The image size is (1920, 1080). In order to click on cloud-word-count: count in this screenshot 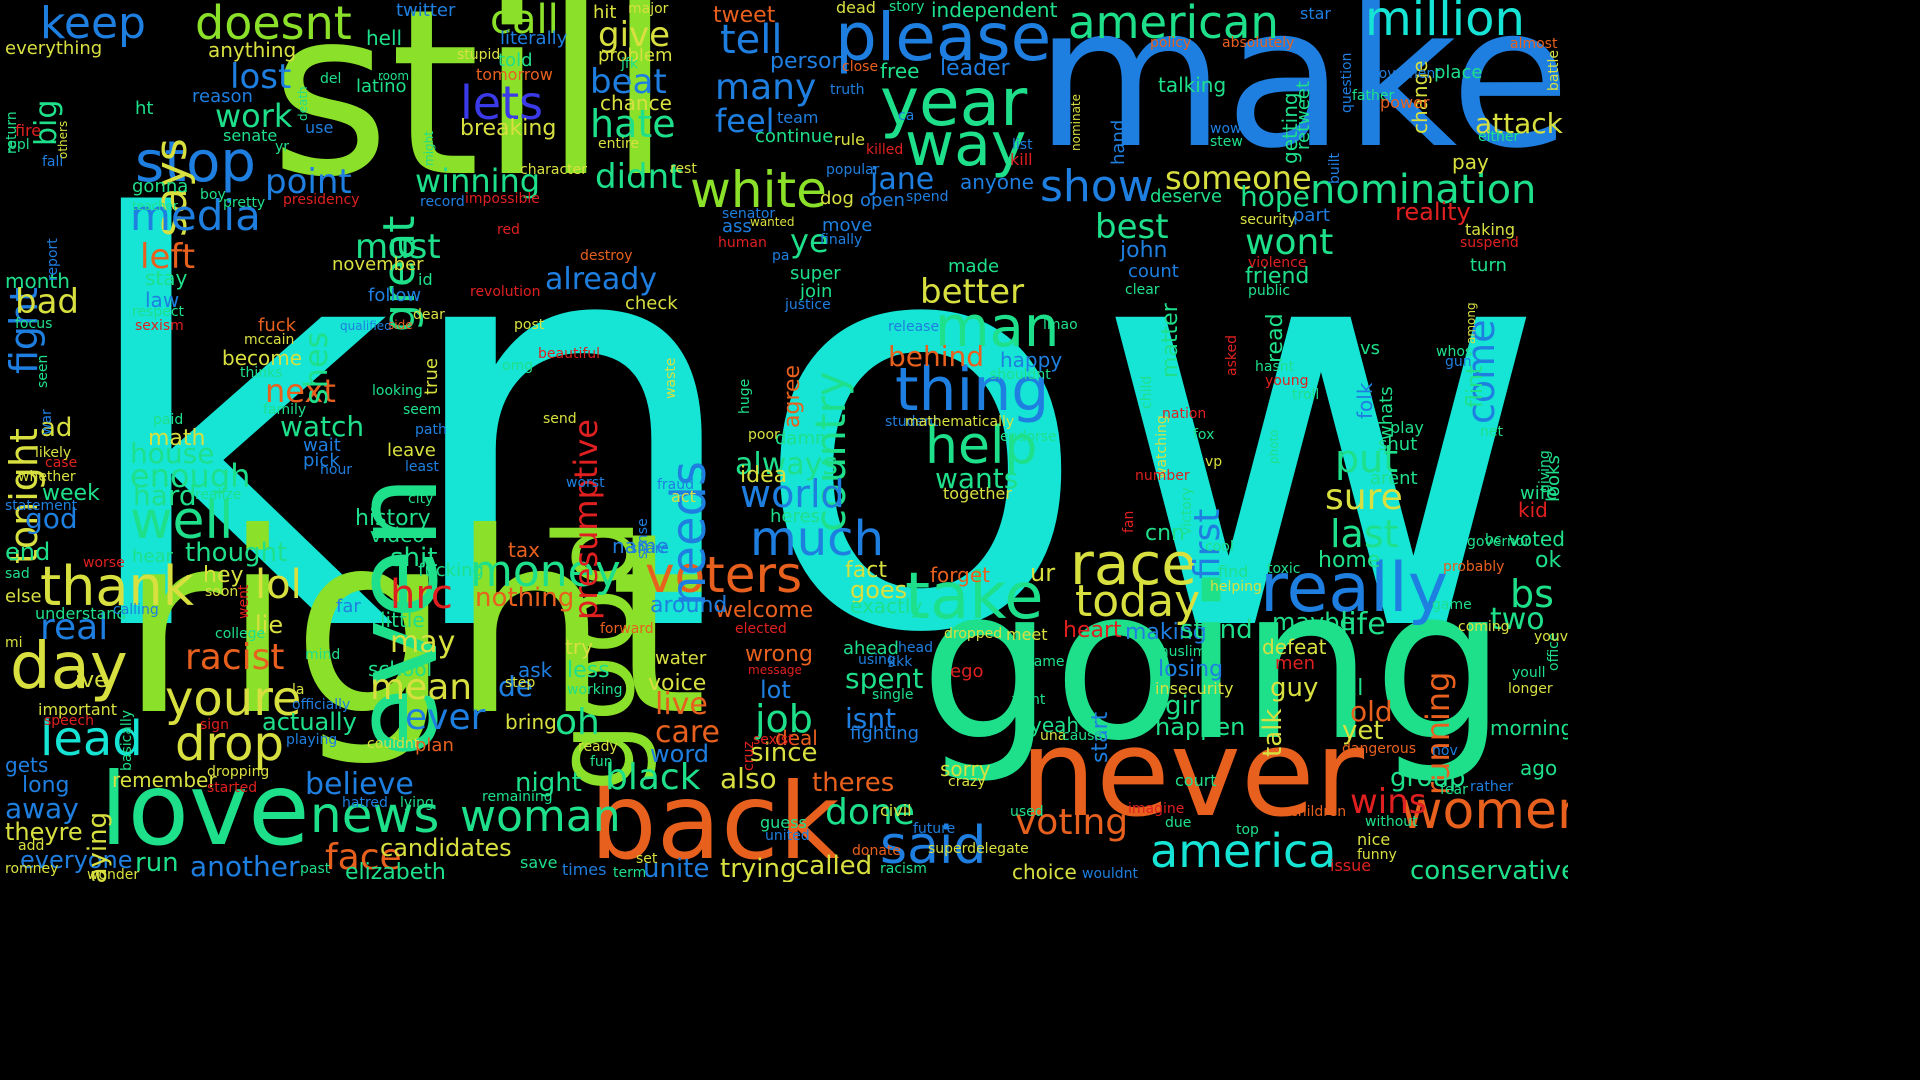, I will do `click(1153, 271)`.